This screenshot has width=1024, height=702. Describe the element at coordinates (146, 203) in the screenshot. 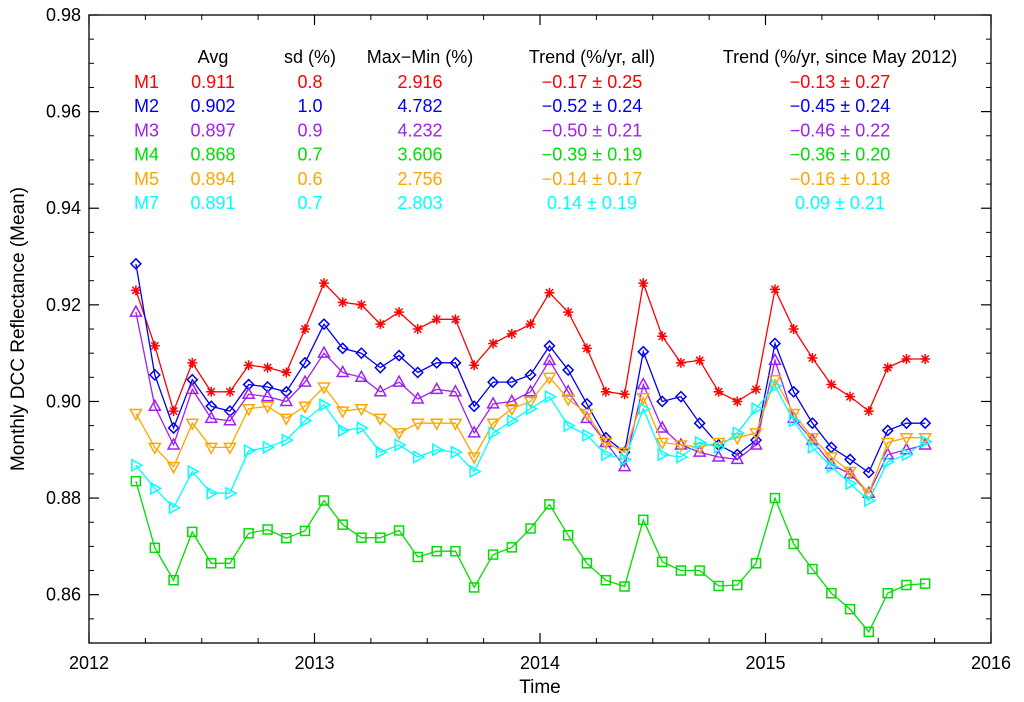

I see `table-row-label: M7` at that location.